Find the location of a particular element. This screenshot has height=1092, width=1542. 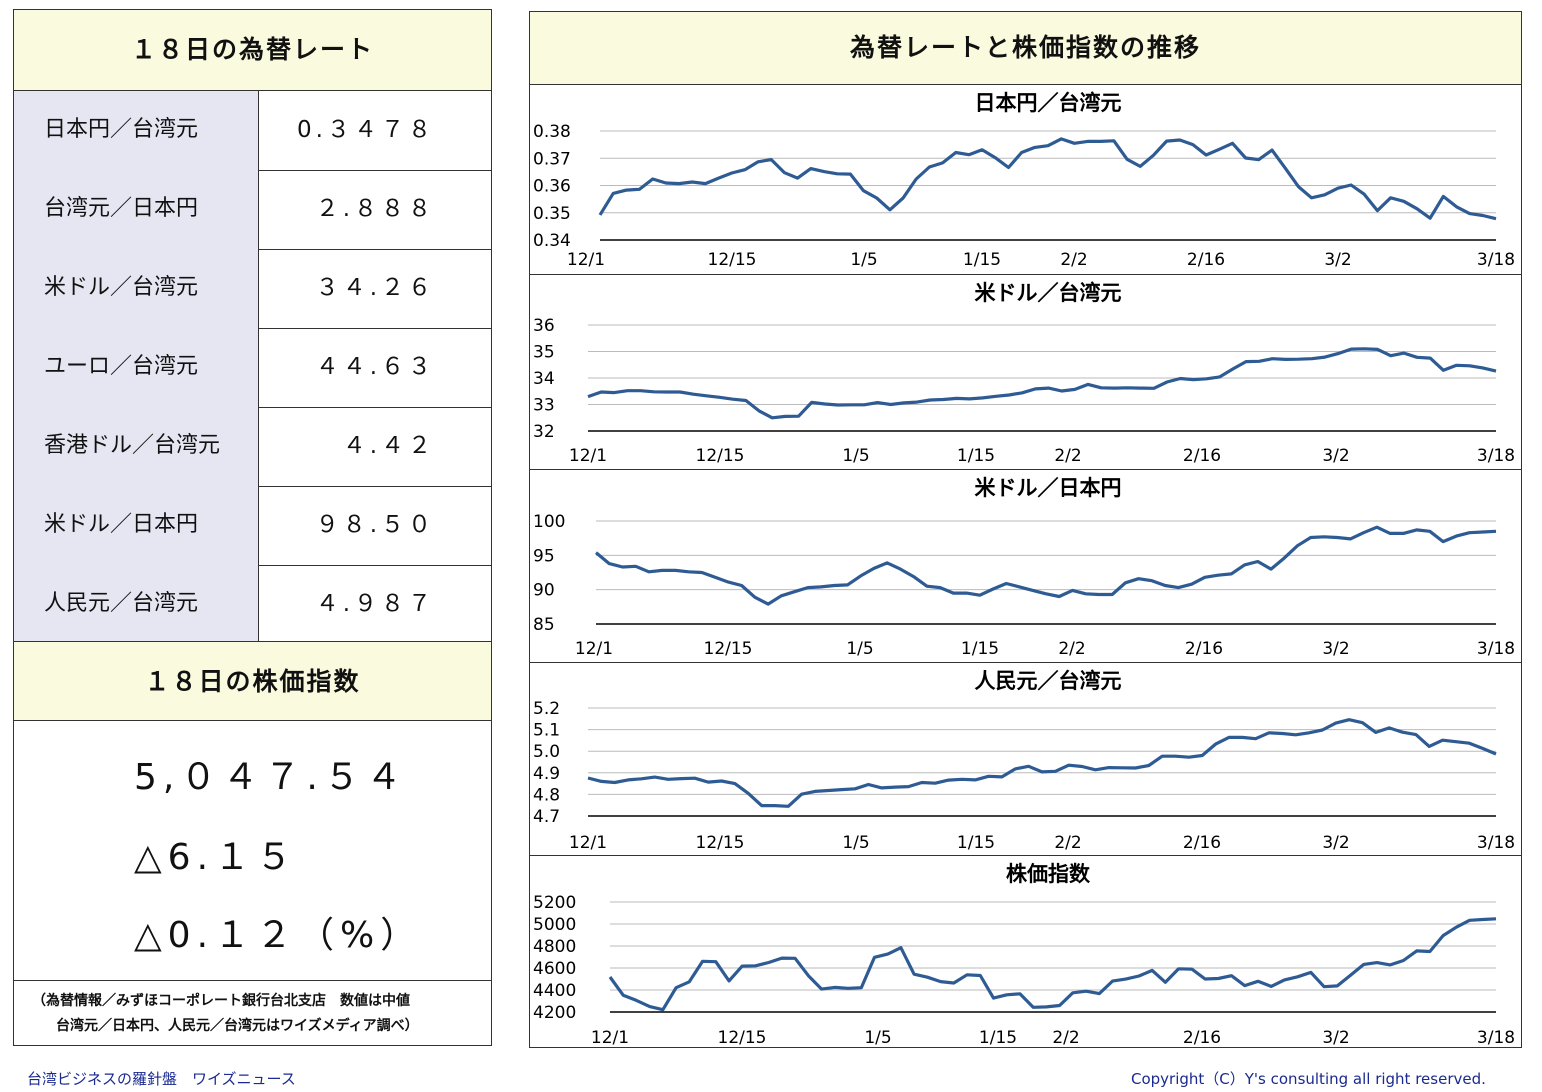

source-note-line2: 台湾元／日本円、人民元／台湾元はワイズメディア調べ） is located at coordinates (237, 1026).